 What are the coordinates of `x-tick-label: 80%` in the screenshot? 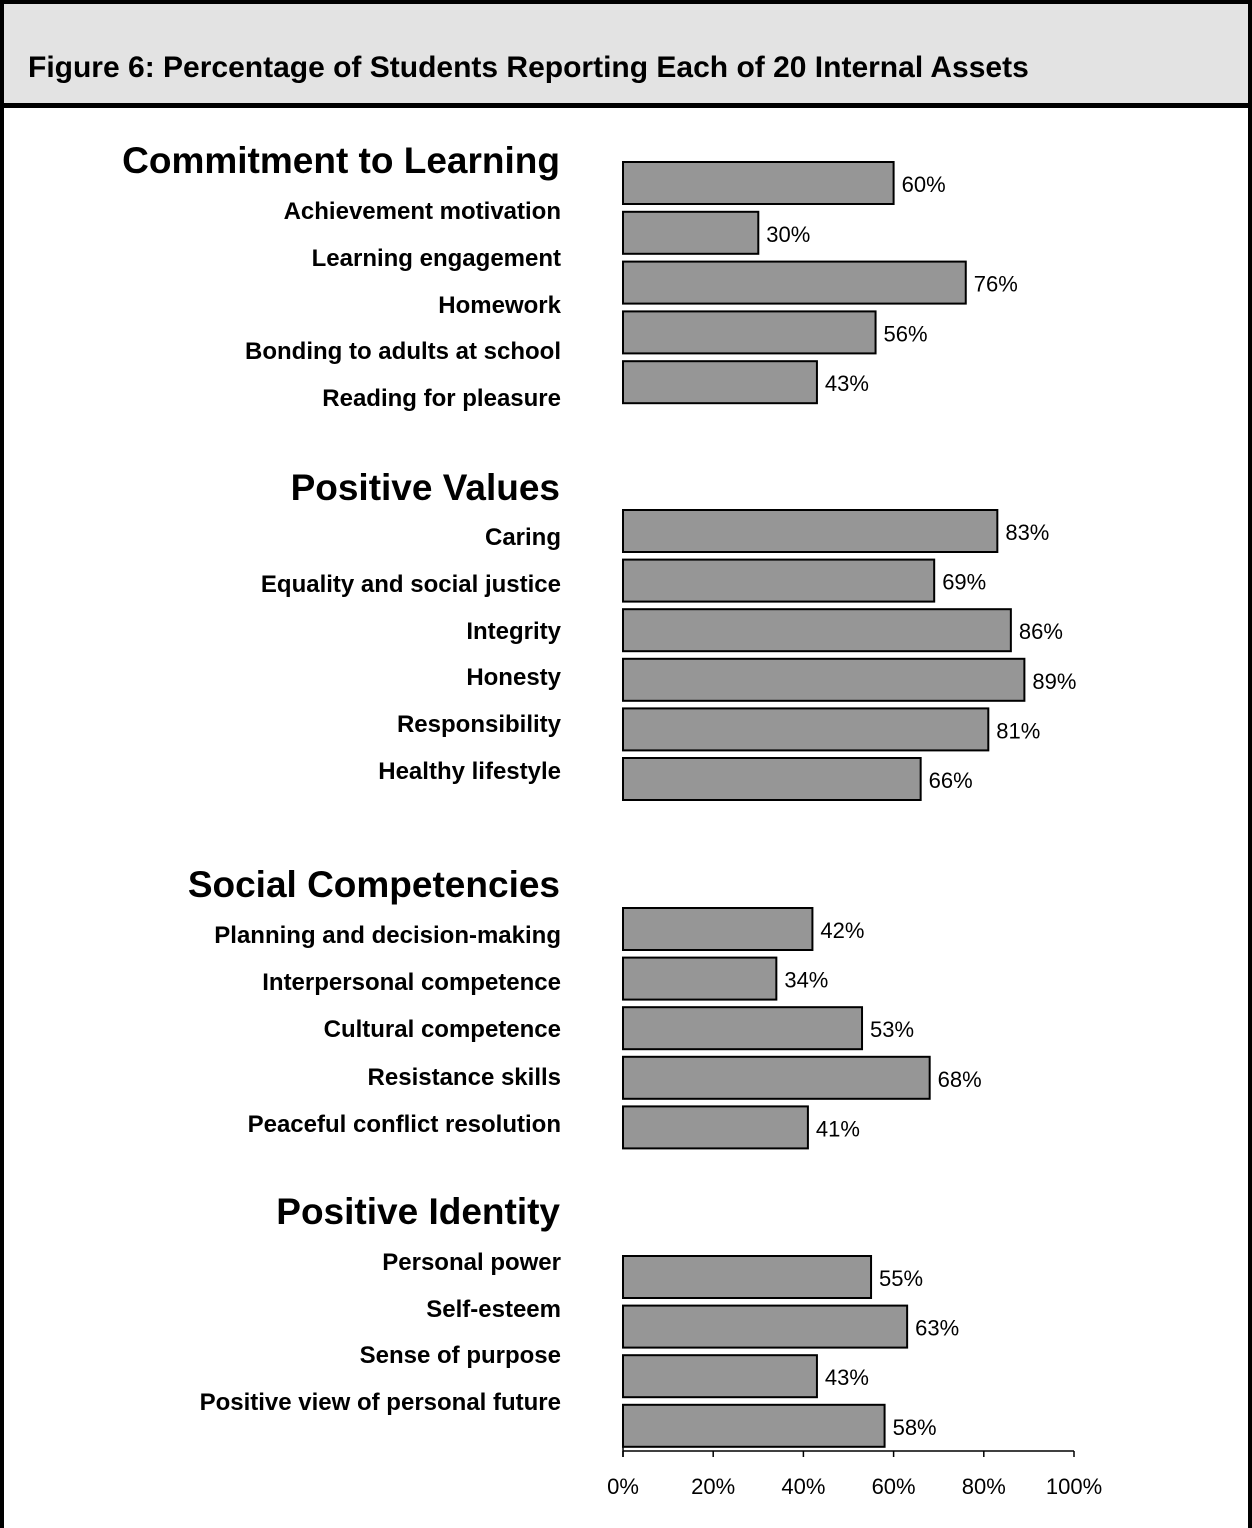 It's located at (984, 1486).